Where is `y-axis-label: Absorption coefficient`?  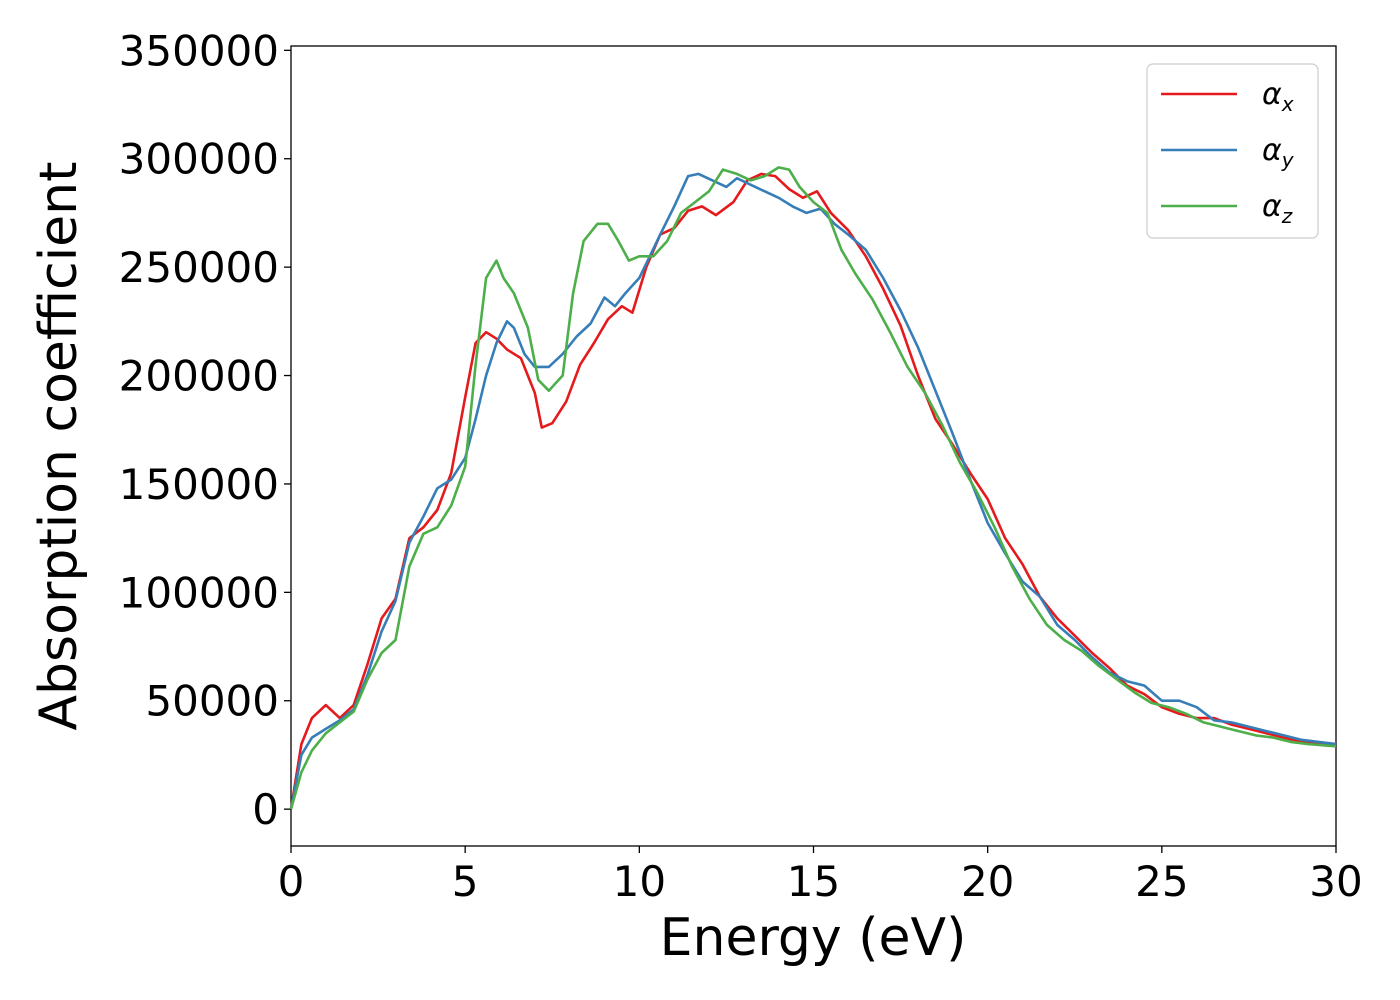 y-axis-label: Absorption coefficient is located at coordinates (59, 445).